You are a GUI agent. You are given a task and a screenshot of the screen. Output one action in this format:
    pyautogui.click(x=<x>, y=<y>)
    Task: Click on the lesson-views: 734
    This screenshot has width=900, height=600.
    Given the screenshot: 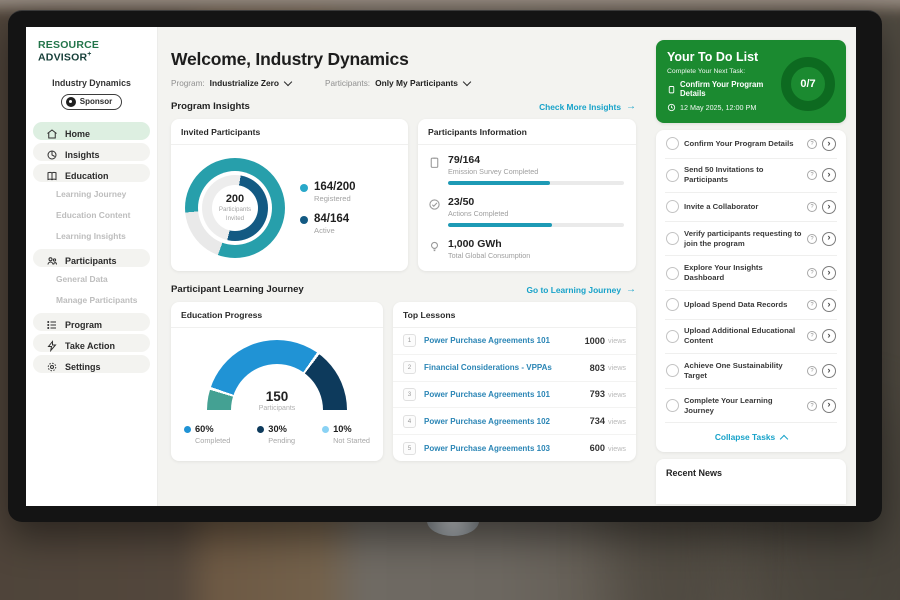 What is the action you would take?
    pyautogui.click(x=597, y=421)
    